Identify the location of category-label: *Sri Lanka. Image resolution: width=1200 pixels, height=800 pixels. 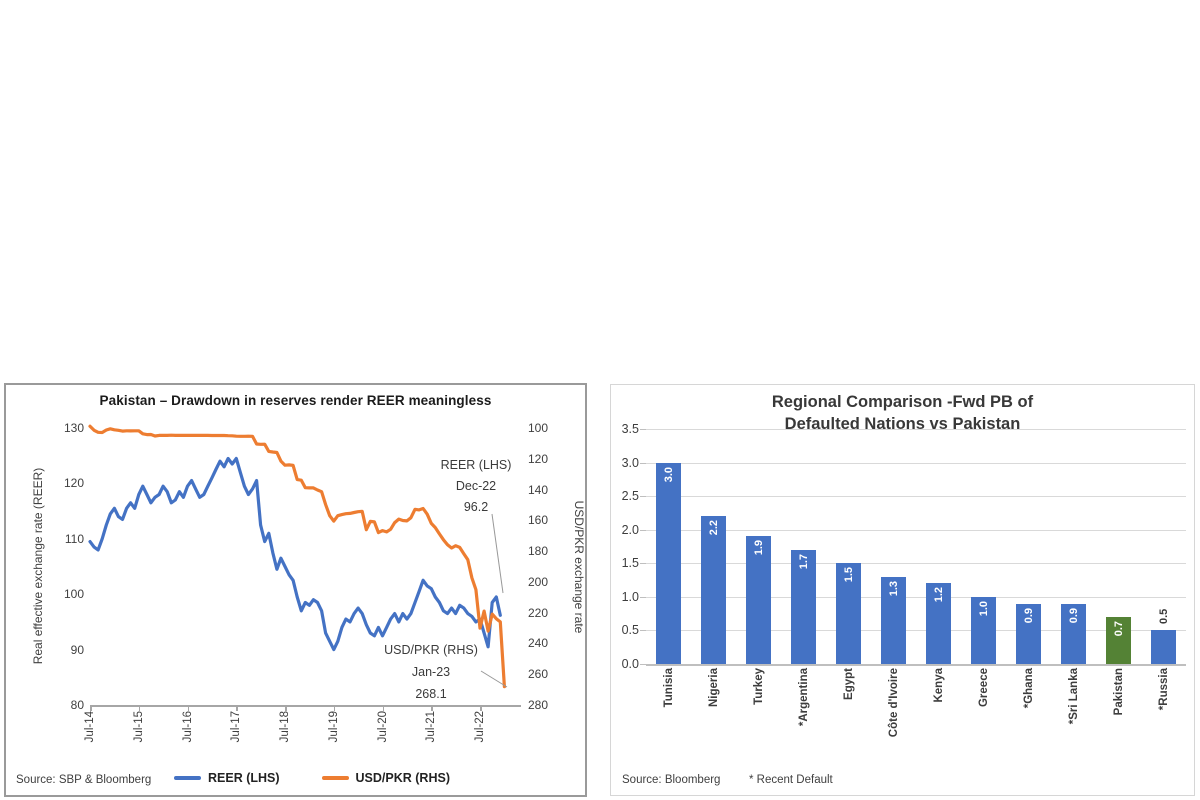
(1073, 696).